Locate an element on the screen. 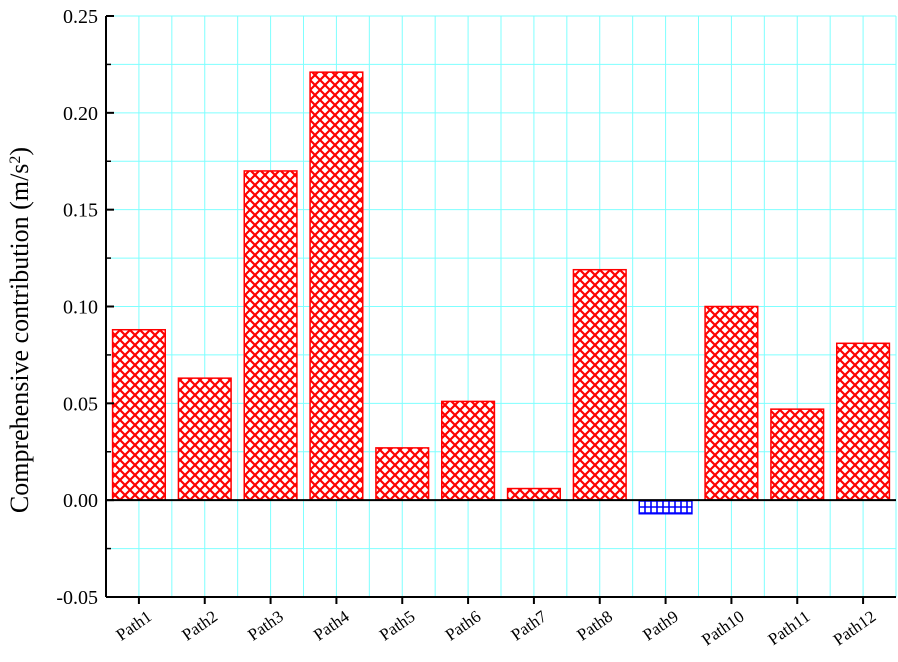  y-tick-label: -0.05 is located at coordinates (77, 598).